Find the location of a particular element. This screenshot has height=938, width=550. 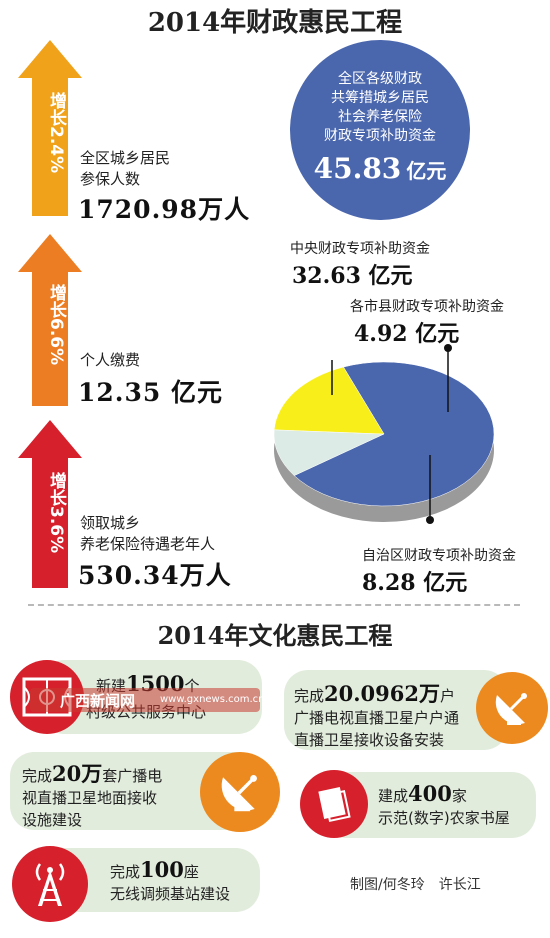

culture-4-line1: 建成400家 is located at coordinates (422, 795).